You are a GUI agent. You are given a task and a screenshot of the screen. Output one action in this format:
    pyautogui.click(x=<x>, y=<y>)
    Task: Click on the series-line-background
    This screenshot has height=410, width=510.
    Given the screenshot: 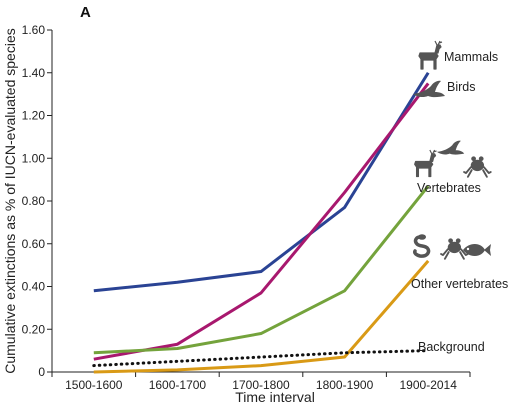 What is the action you would take?
    pyautogui.click(x=261, y=358)
    